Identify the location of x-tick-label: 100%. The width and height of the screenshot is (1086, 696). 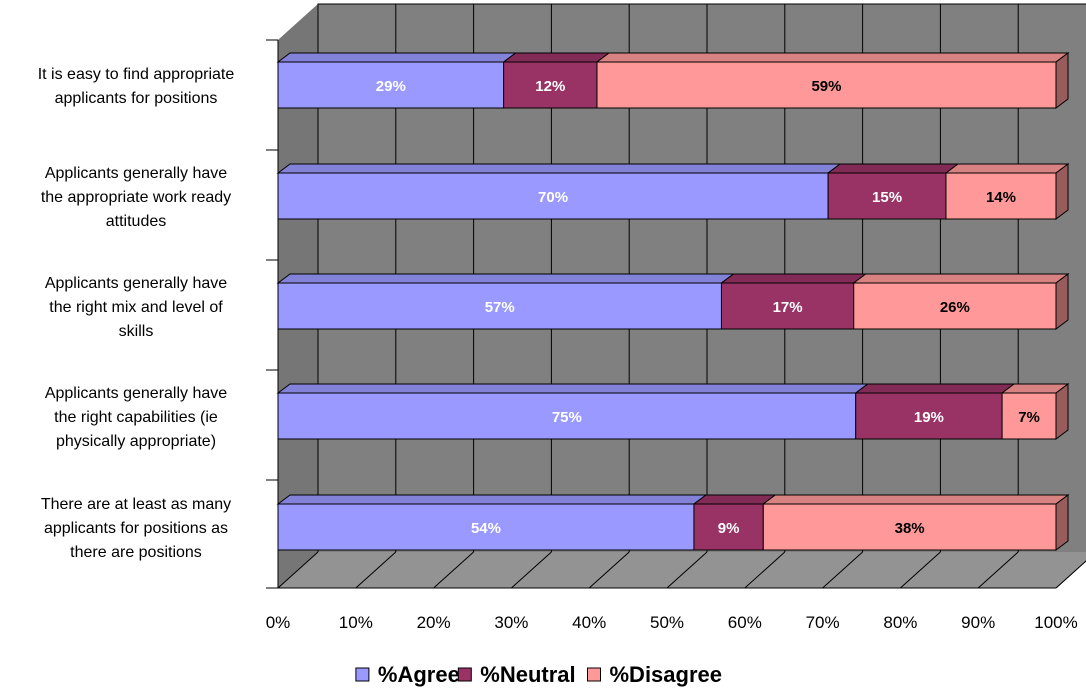
(1055, 622).